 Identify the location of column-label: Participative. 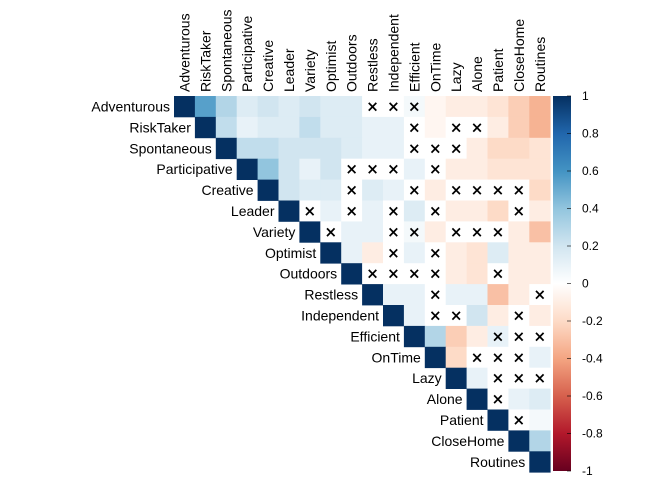
(247, 54).